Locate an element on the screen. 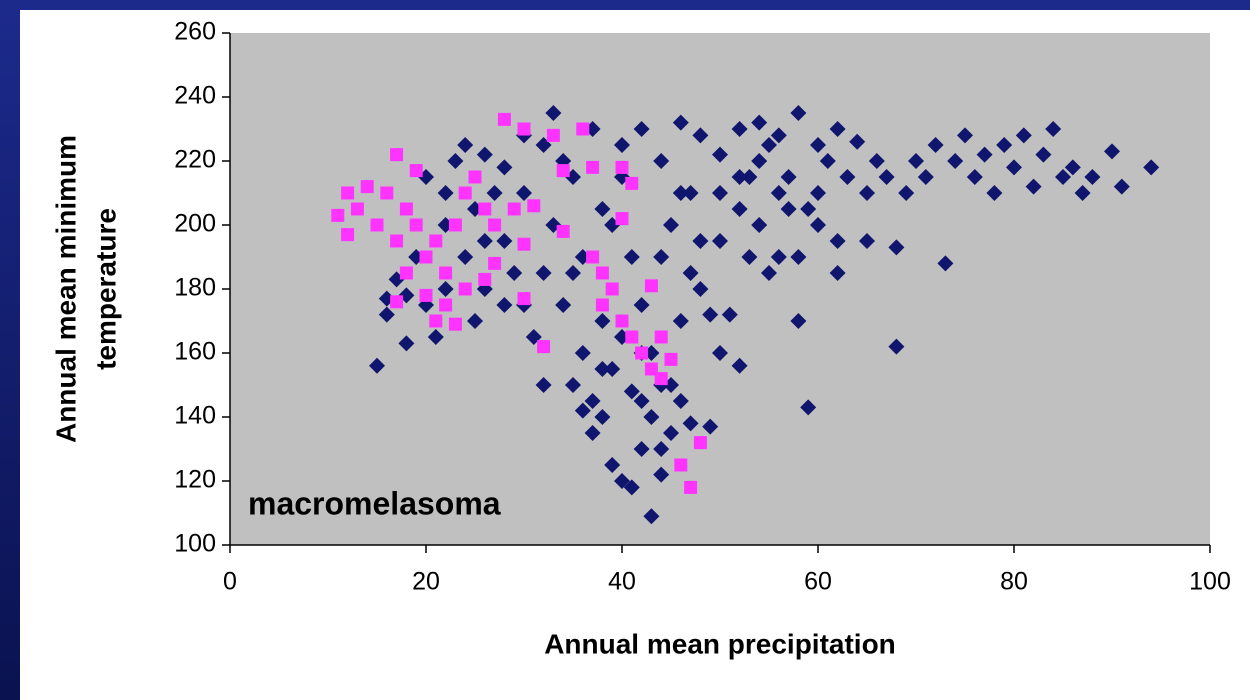  x-tick-label: 0 is located at coordinates (230, 582).